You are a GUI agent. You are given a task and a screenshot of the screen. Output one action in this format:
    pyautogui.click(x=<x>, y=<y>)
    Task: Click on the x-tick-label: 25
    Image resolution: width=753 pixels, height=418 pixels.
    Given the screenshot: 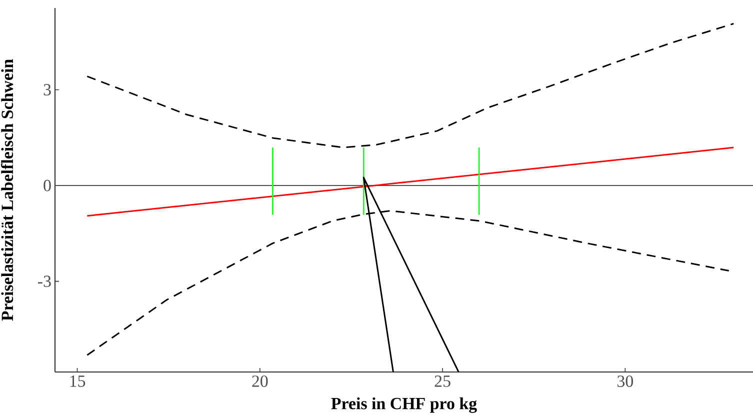 What is the action you would take?
    pyautogui.click(x=442, y=381)
    